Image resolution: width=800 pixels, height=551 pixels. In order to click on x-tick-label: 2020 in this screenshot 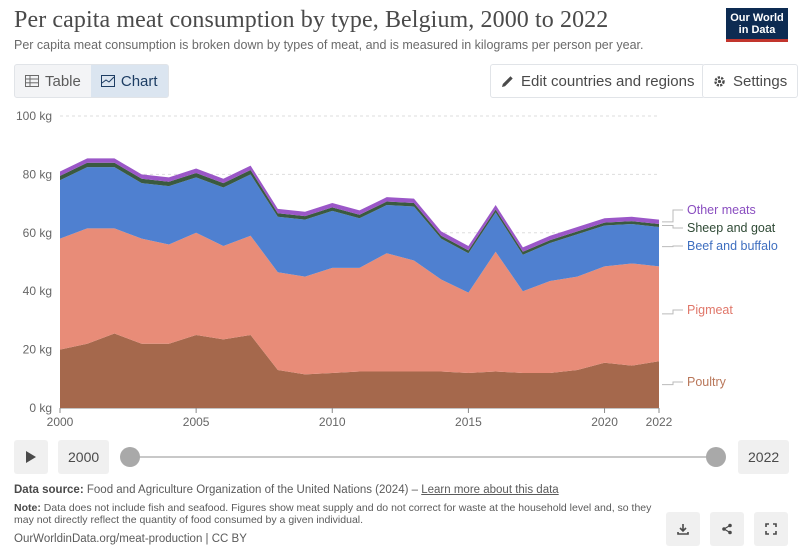, I will do `click(604, 422)`.